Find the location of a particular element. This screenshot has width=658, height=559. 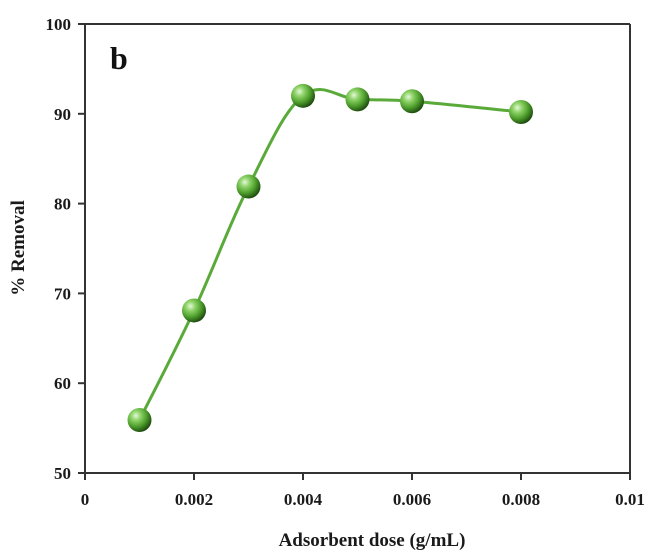

x-tick-label: 0.008 is located at coordinates (521, 499).